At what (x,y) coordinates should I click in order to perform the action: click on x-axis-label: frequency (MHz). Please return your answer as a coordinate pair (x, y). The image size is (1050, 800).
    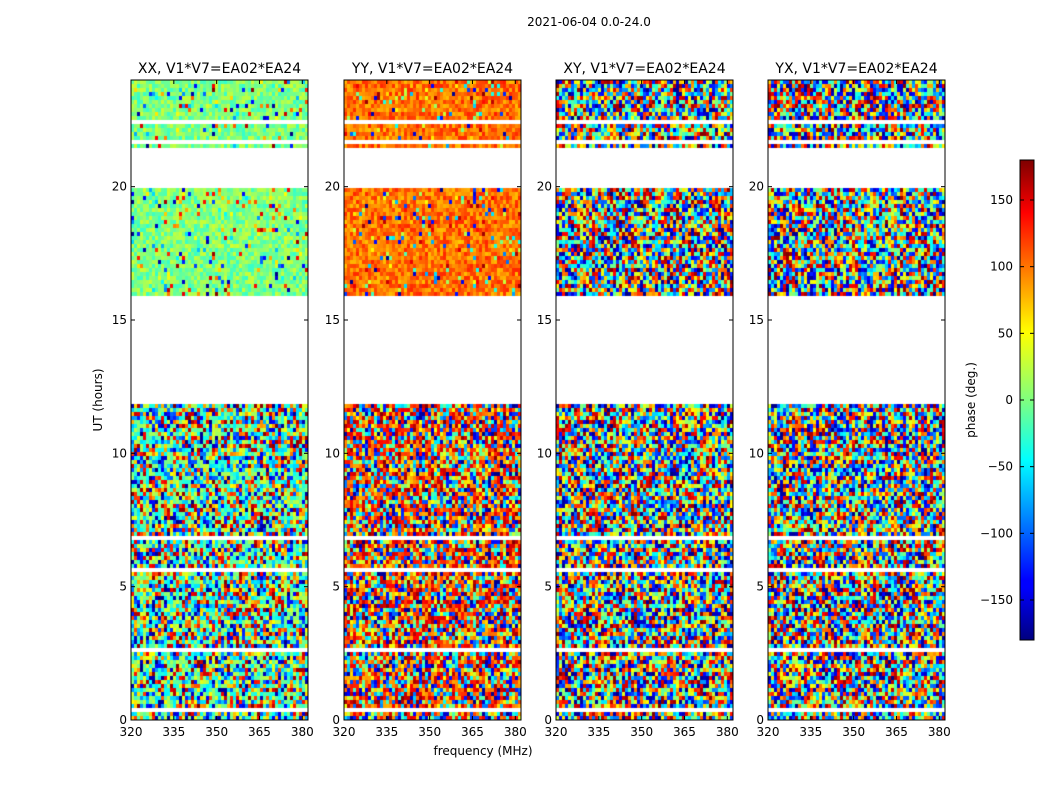
    Looking at the image, I should click on (482, 751).